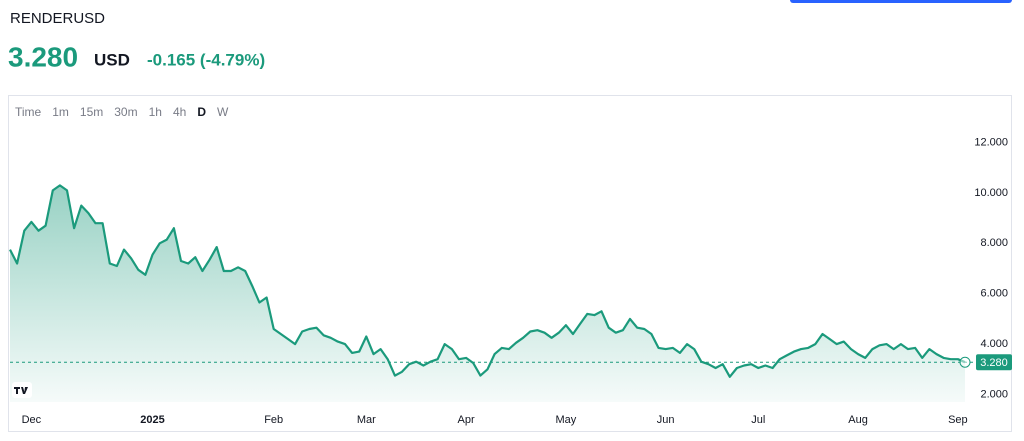  I want to click on y-tick-label: 8.000, so click(994, 243).